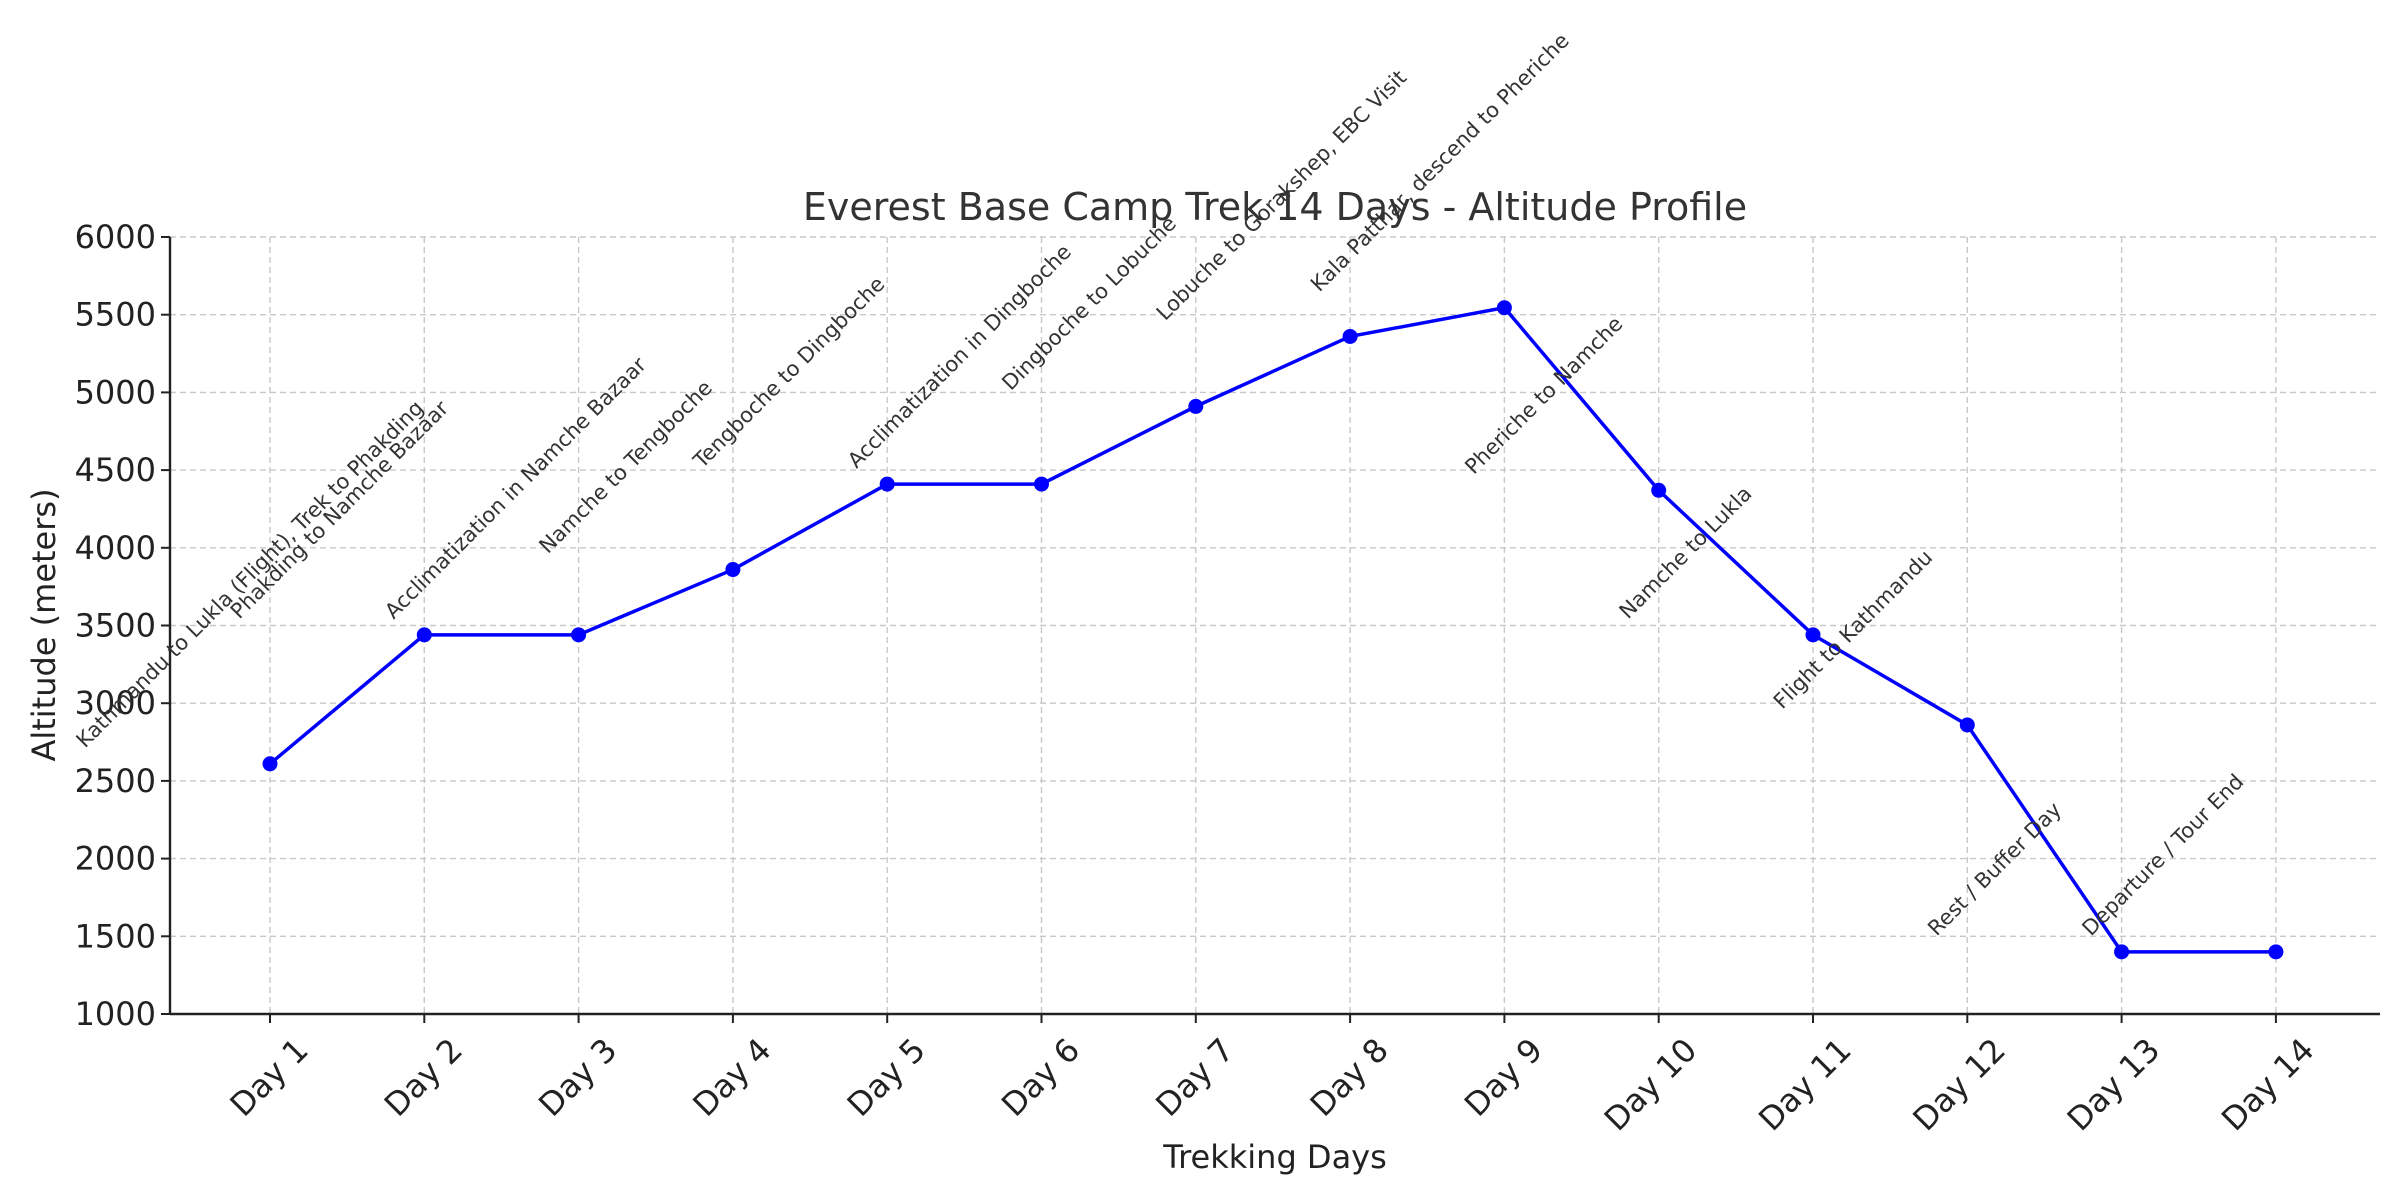  I want to click on x-tick-label: Day 11, so click(1805, 1085).